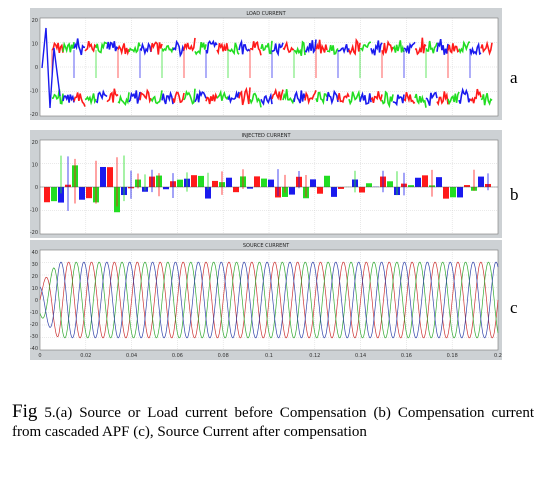 This screenshot has width=541, height=484. What do you see at coordinates (514, 77) in the screenshot?
I see `subfigure-label-a: a` at bounding box center [514, 77].